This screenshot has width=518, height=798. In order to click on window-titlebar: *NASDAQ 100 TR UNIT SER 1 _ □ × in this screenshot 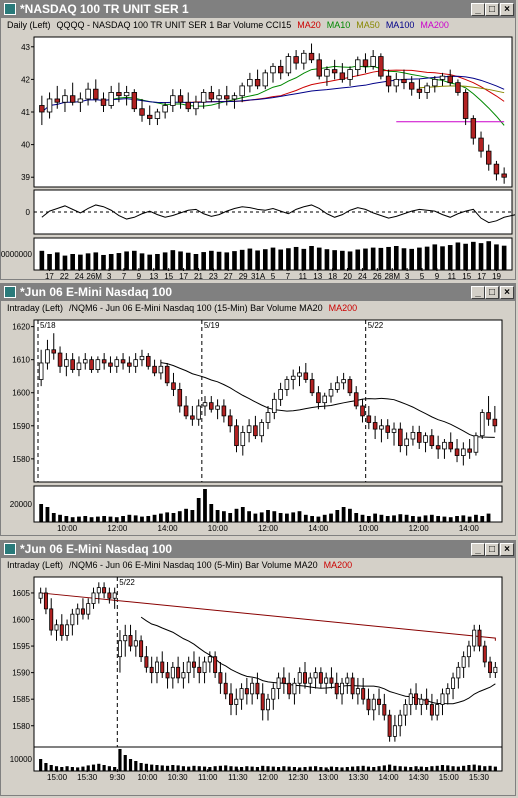, I will do `click(258, 9)`.